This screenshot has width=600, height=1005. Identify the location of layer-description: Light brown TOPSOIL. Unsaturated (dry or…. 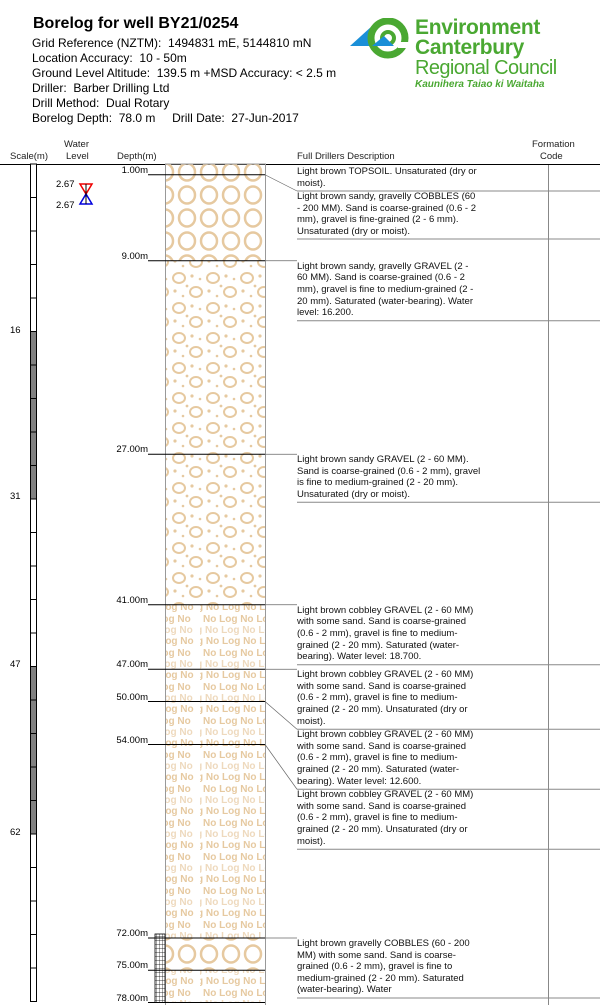
(387, 177).